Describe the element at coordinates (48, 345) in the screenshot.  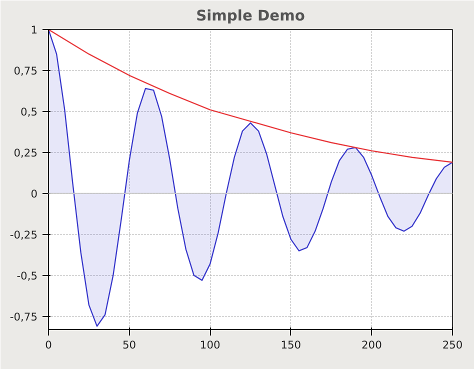
I see `x-tick-label: 0` at that location.